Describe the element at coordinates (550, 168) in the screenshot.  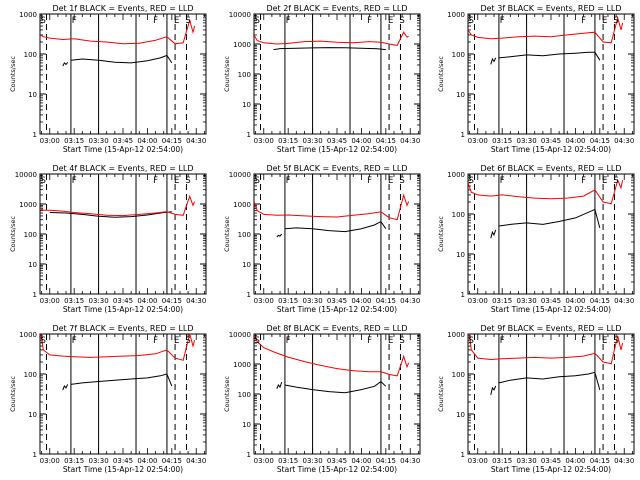
I see `panel-title: Det 6f BLACK = Events, RED = LLD` at that location.